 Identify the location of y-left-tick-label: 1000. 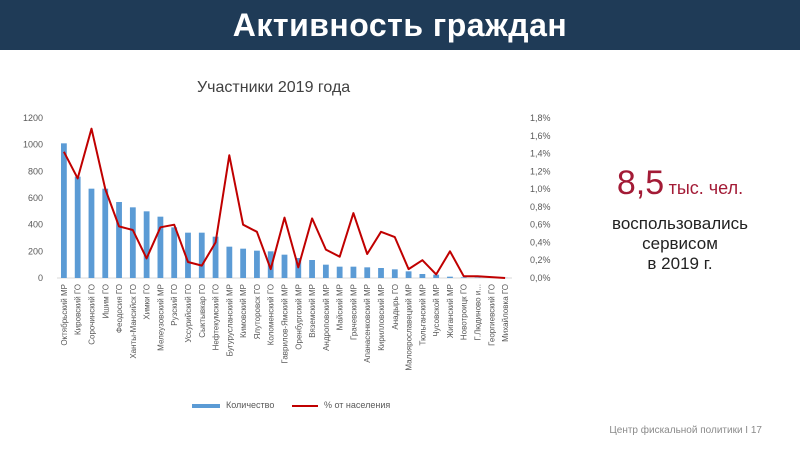
(33, 145).